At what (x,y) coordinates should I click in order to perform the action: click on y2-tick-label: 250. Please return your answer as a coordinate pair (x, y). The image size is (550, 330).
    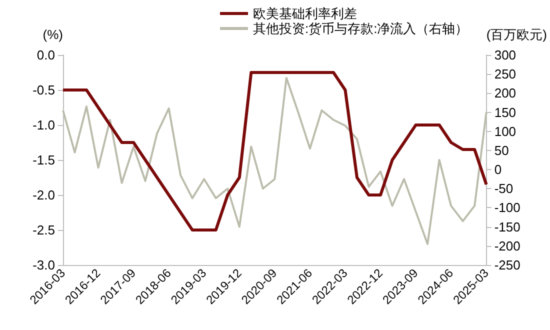
    Looking at the image, I should click on (505, 74).